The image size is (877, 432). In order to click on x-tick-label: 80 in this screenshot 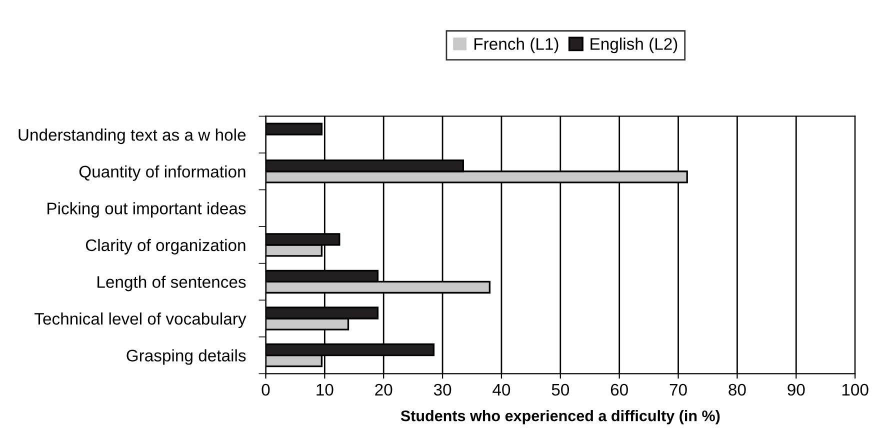, I will do `click(737, 390)`.